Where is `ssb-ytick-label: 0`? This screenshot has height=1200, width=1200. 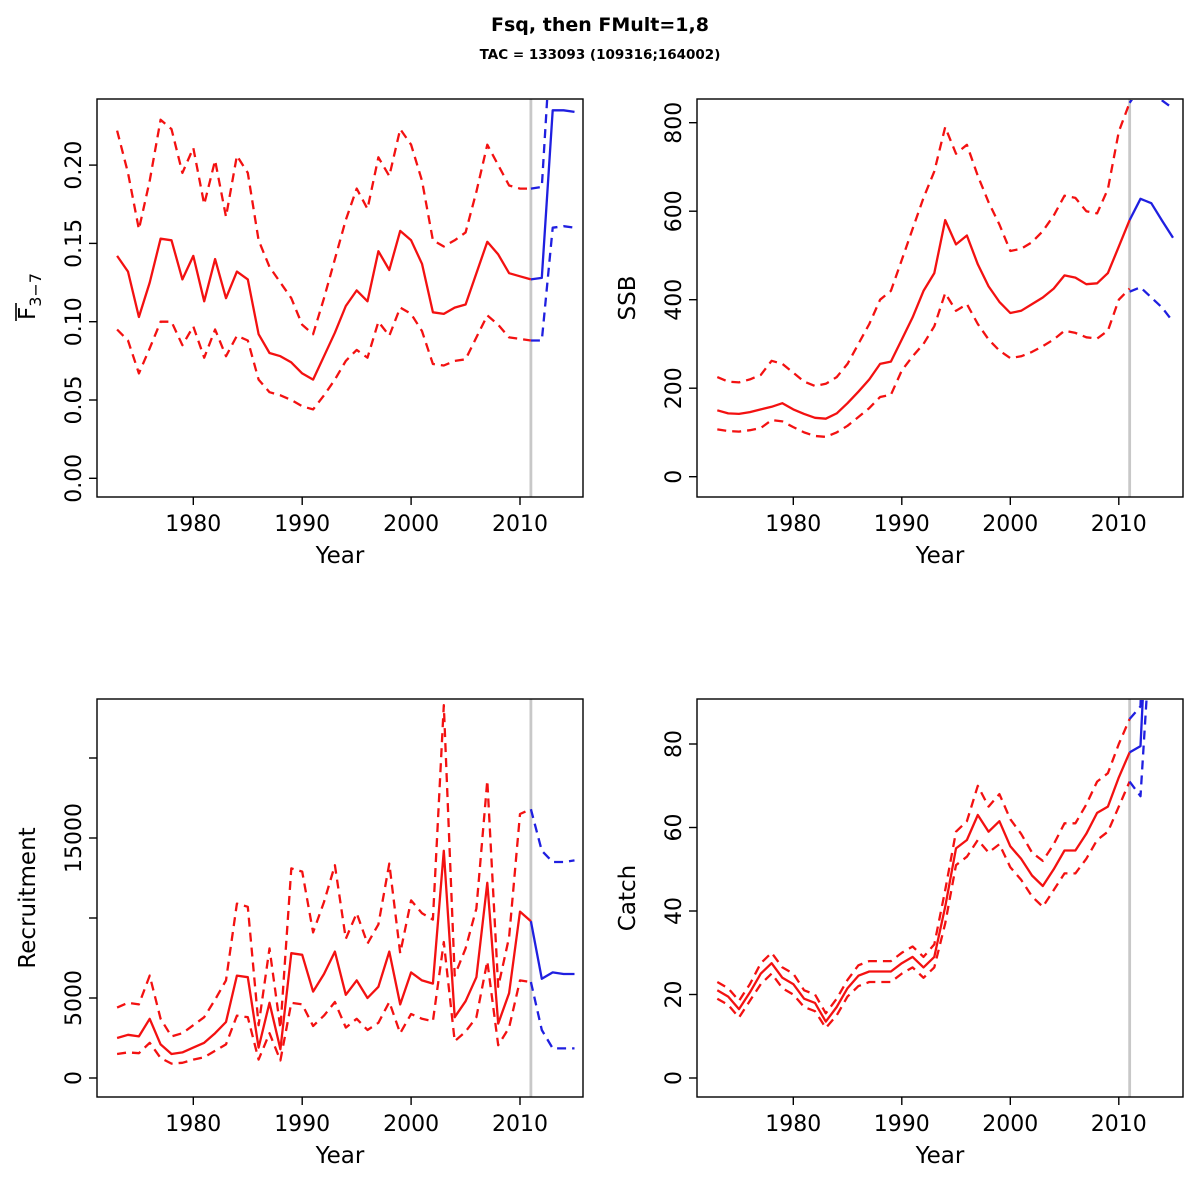 ssb-ytick-label: 0 is located at coordinates (674, 477).